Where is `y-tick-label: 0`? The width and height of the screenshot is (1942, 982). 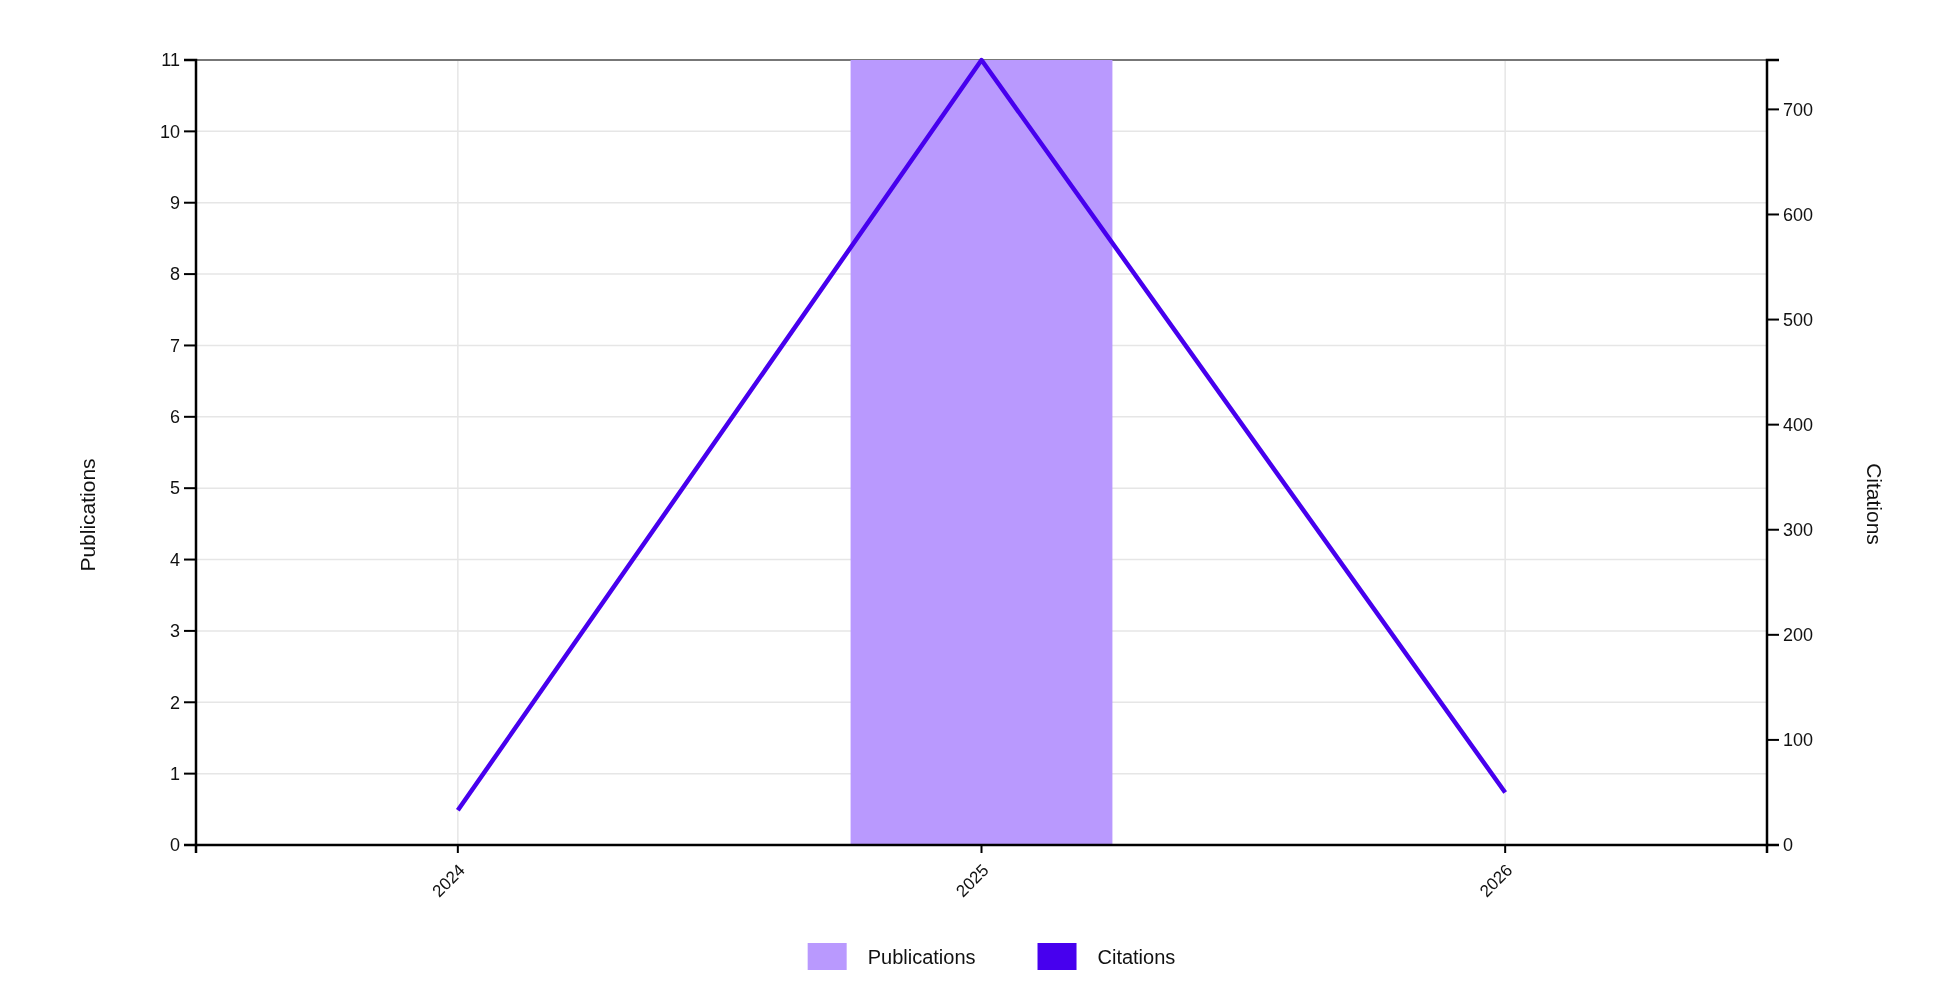
y-tick-label: 0 is located at coordinates (174, 845).